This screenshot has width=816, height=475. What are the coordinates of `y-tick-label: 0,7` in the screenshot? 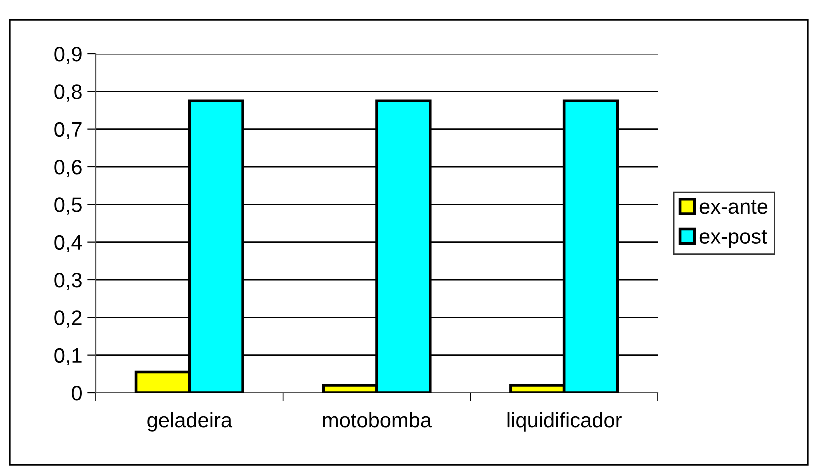 It's located at (68, 131).